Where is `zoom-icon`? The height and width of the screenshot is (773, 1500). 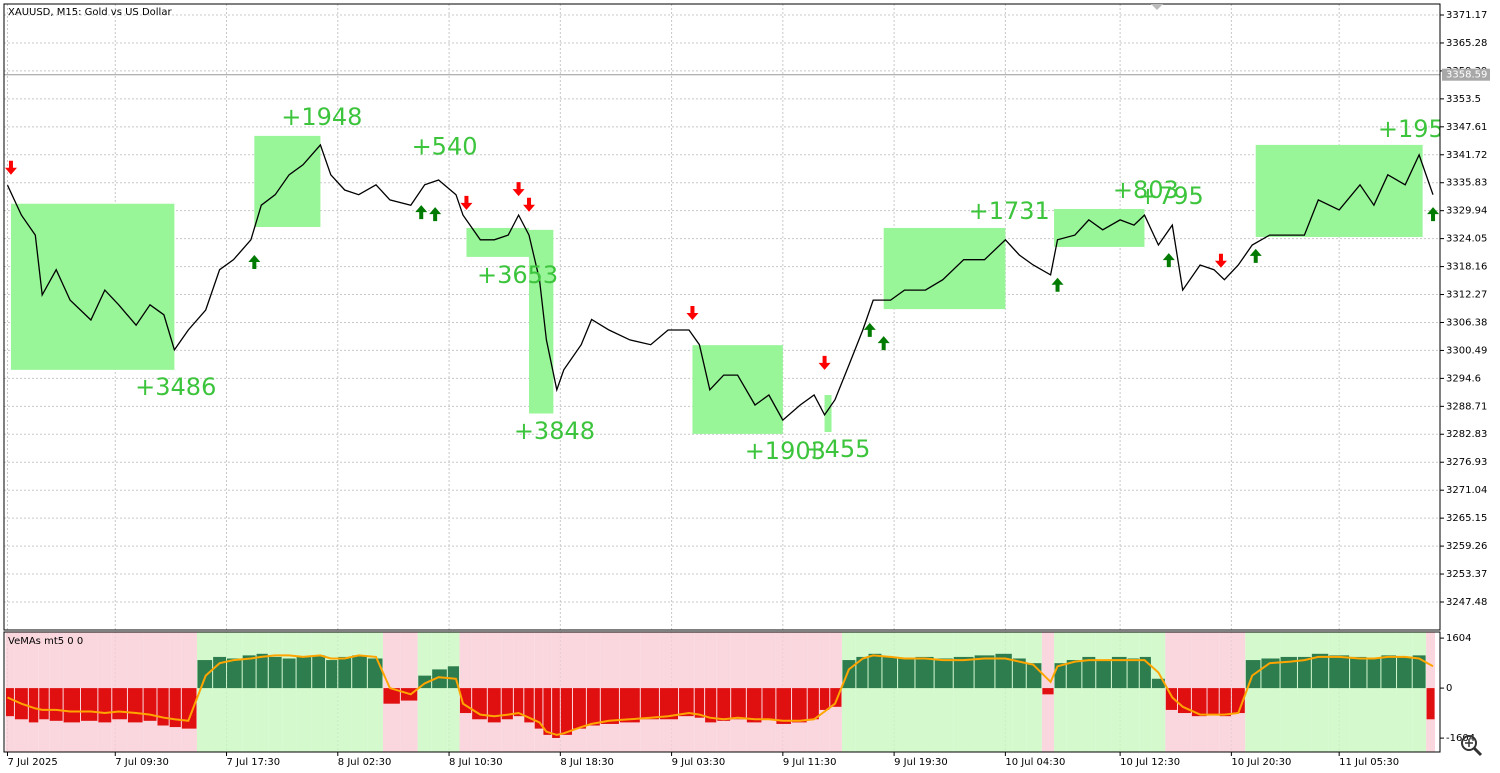
zoom-icon is located at coordinates (1472, 746).